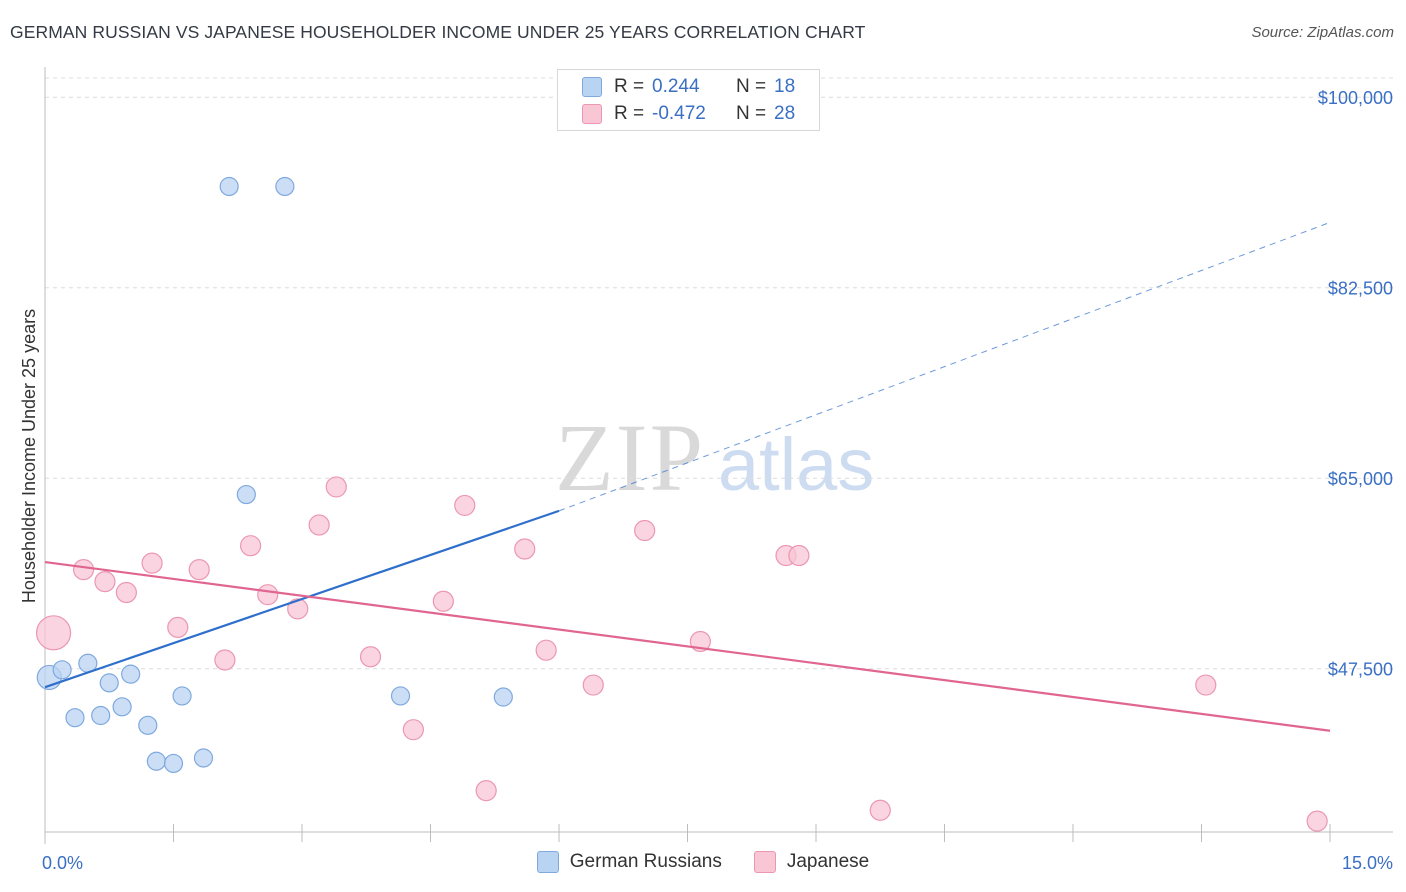 The height and width of the screenshot is (892, 1406). I want to click on x-tick-label: 0.0%, so click(62, 863).